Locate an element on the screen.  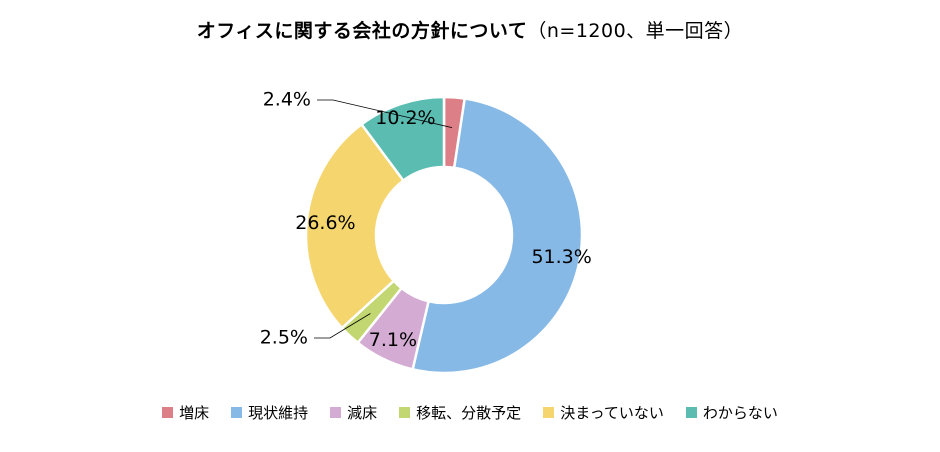
chart-title-main: オフィスに関する会社の方針について is located at coordinates (362, 31).